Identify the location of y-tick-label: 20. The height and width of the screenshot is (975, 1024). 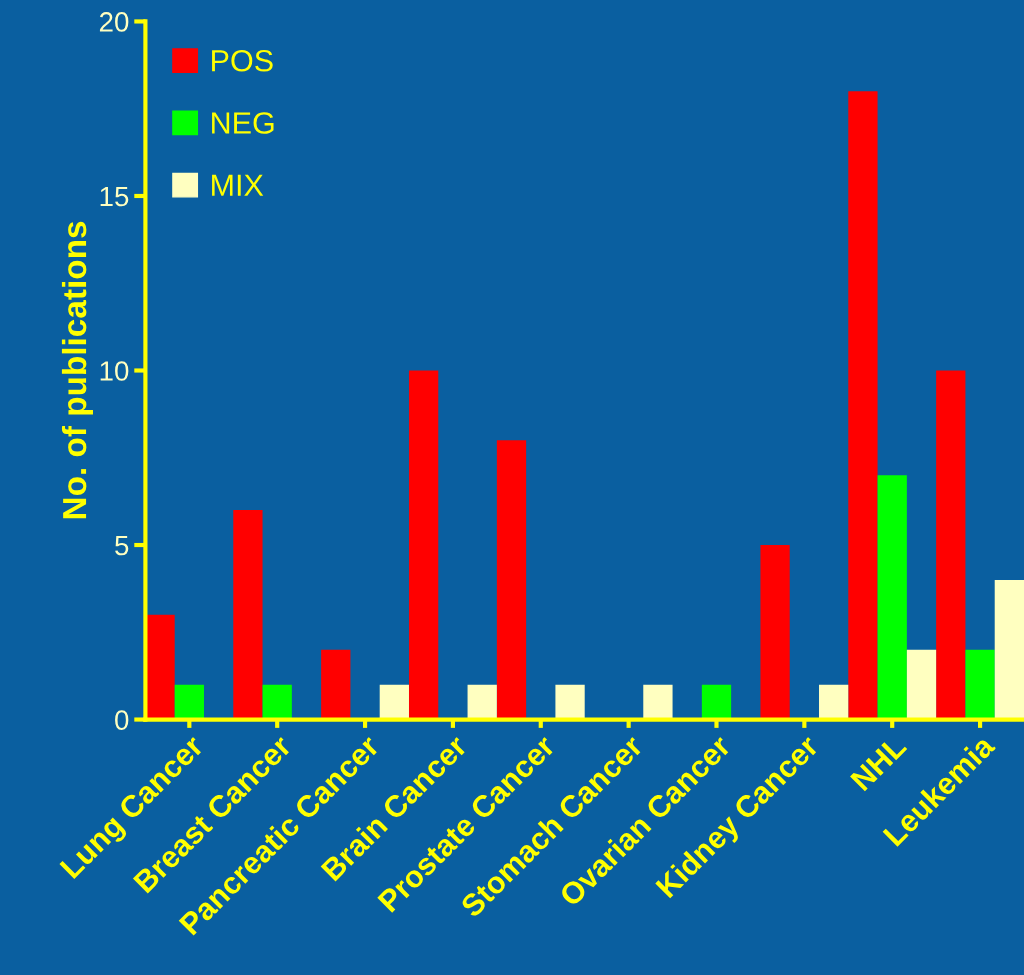
(114, 22).